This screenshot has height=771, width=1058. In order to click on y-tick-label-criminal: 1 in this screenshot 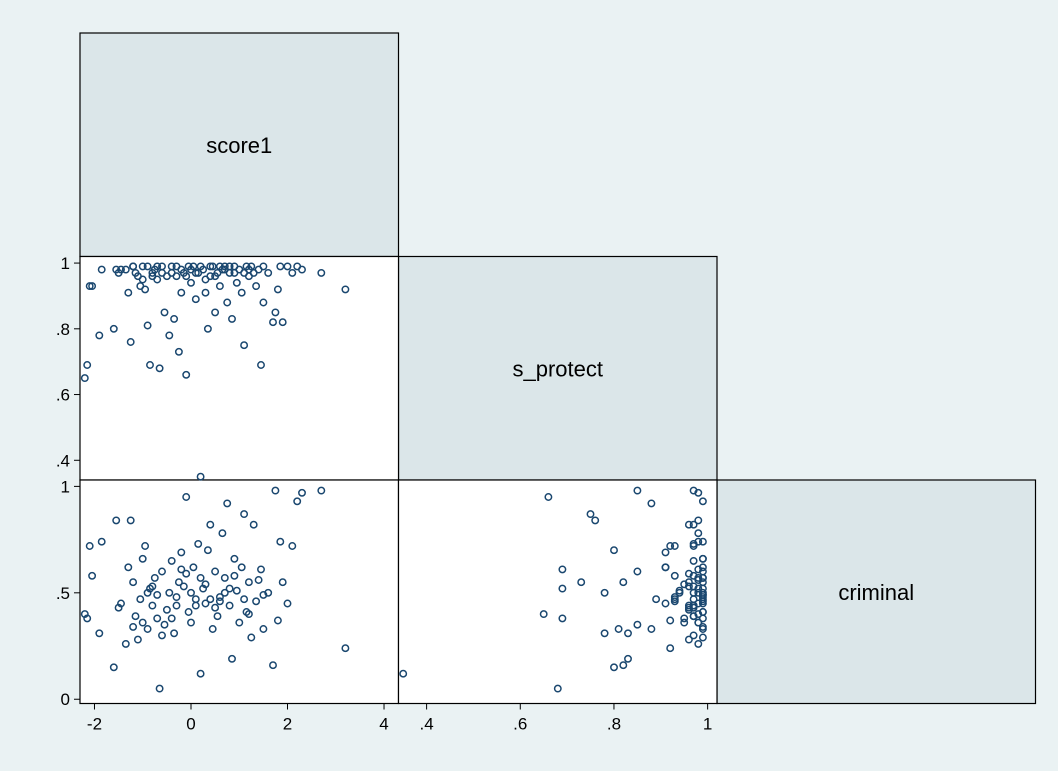, I will do `click(65, 486)`.